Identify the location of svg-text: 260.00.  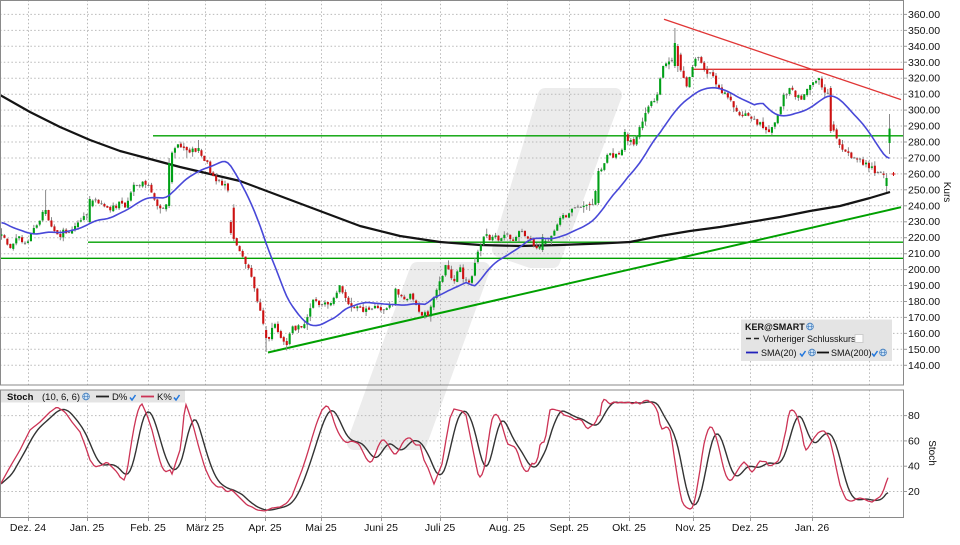
(924, 174).